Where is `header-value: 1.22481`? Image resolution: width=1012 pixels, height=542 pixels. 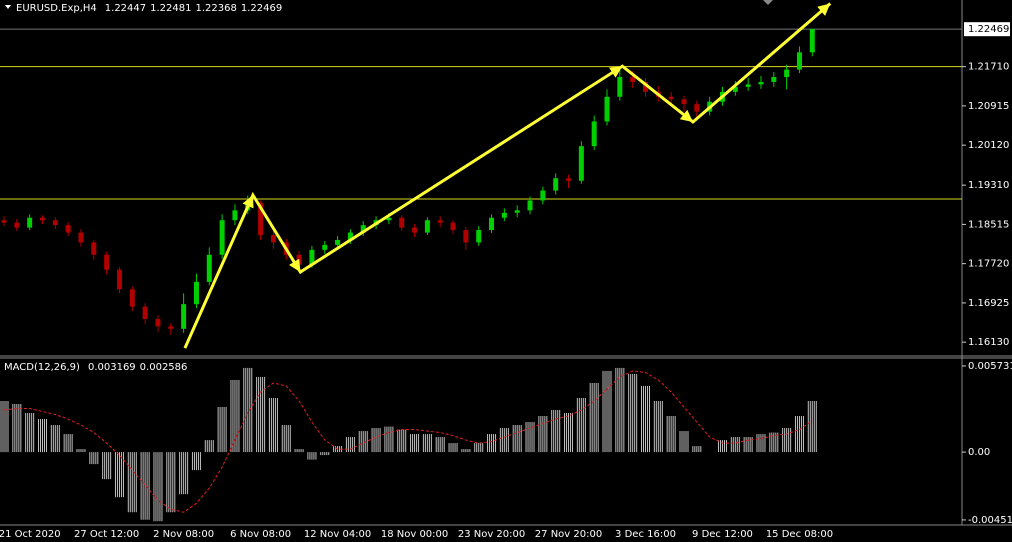
header-value: 1.22481 is located at coordinates (170, 8).